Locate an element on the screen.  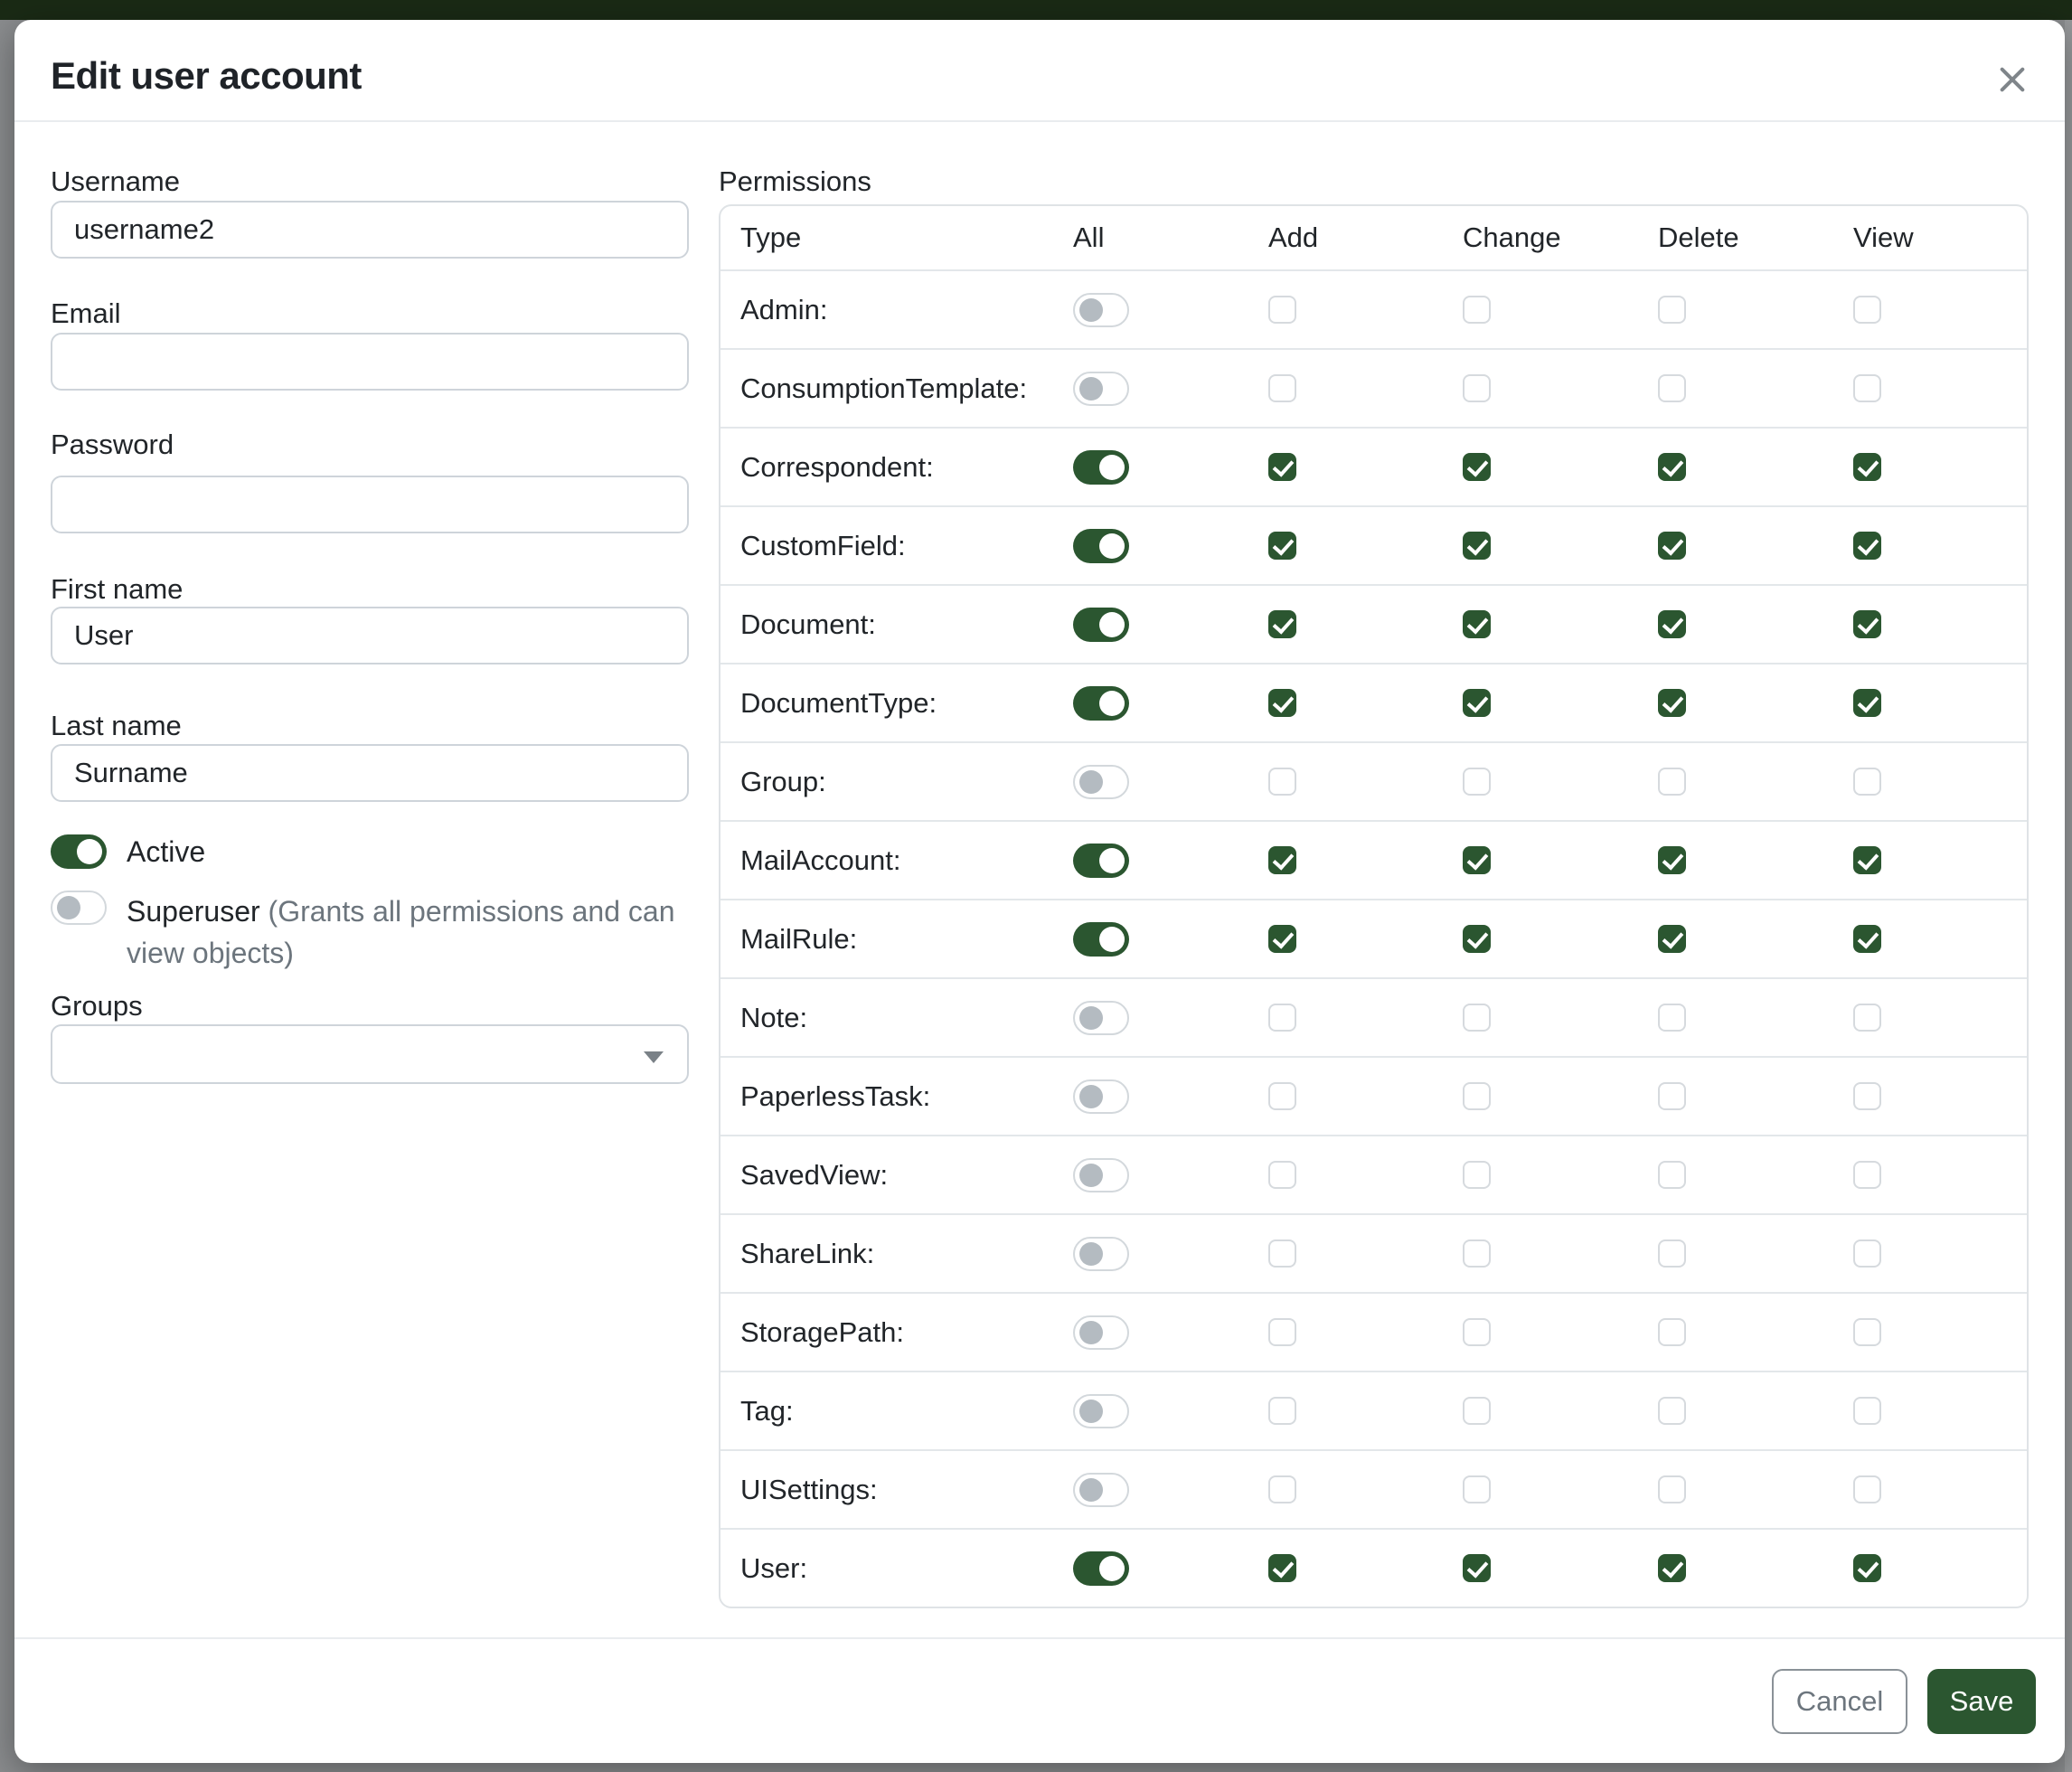
permission-type-label: DocumentType: is located at coordinates (838, 702).